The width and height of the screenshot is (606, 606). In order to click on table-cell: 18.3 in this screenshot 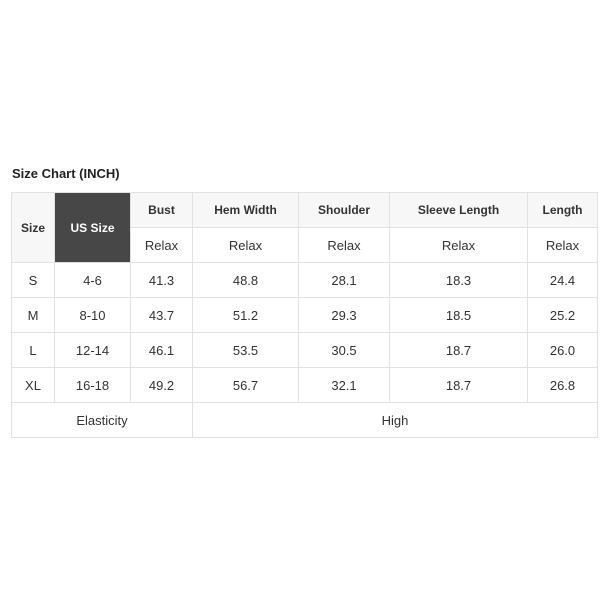, I will do `click(458, 280)`.